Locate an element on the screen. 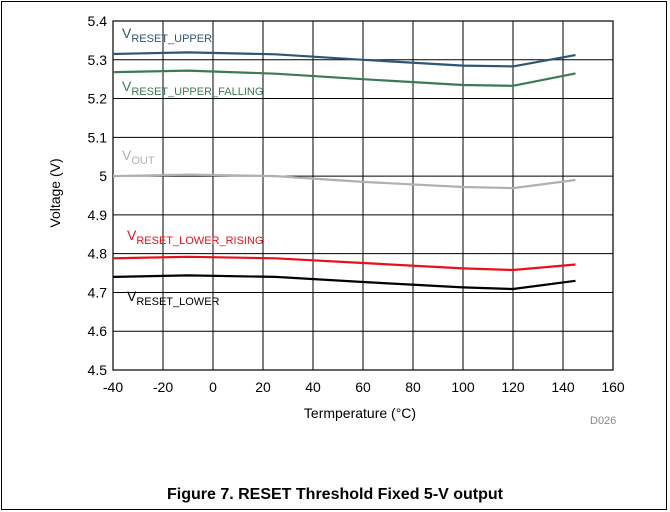 The image size is (670, 512). x-tick-label: 160 is located at coordinates (613, 387).